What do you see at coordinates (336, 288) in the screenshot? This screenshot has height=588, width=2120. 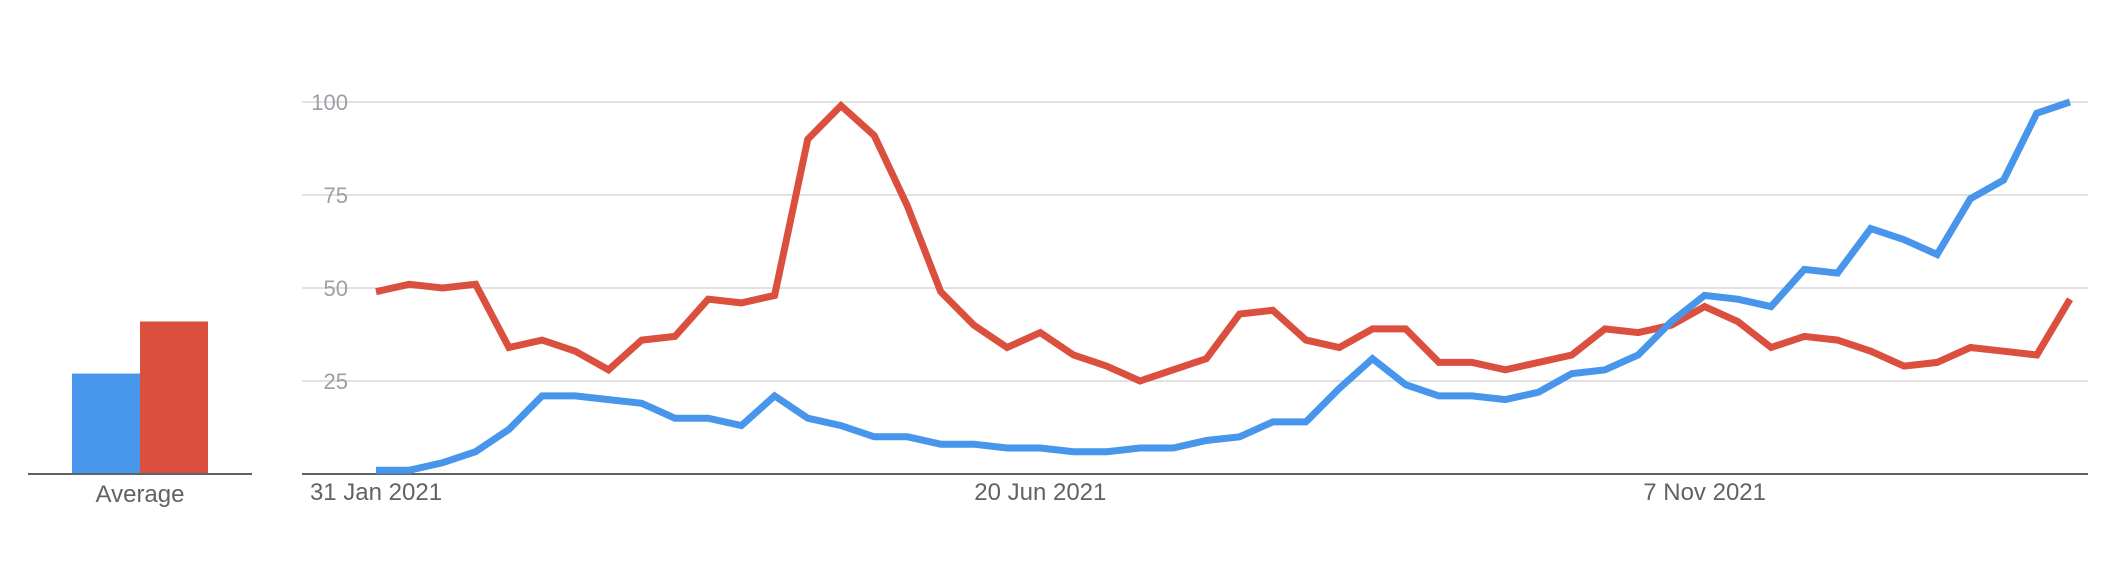 I see `y-tick-label: 50` at bounding box center [336, 288].